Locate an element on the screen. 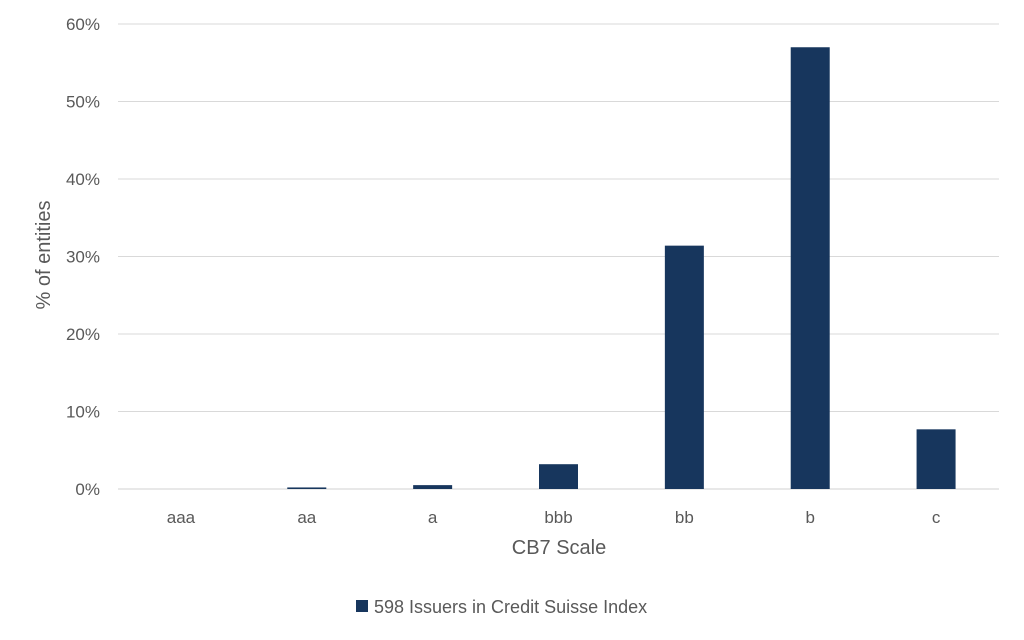  y-tick-label: 50% is located at coordinates (83, 102).